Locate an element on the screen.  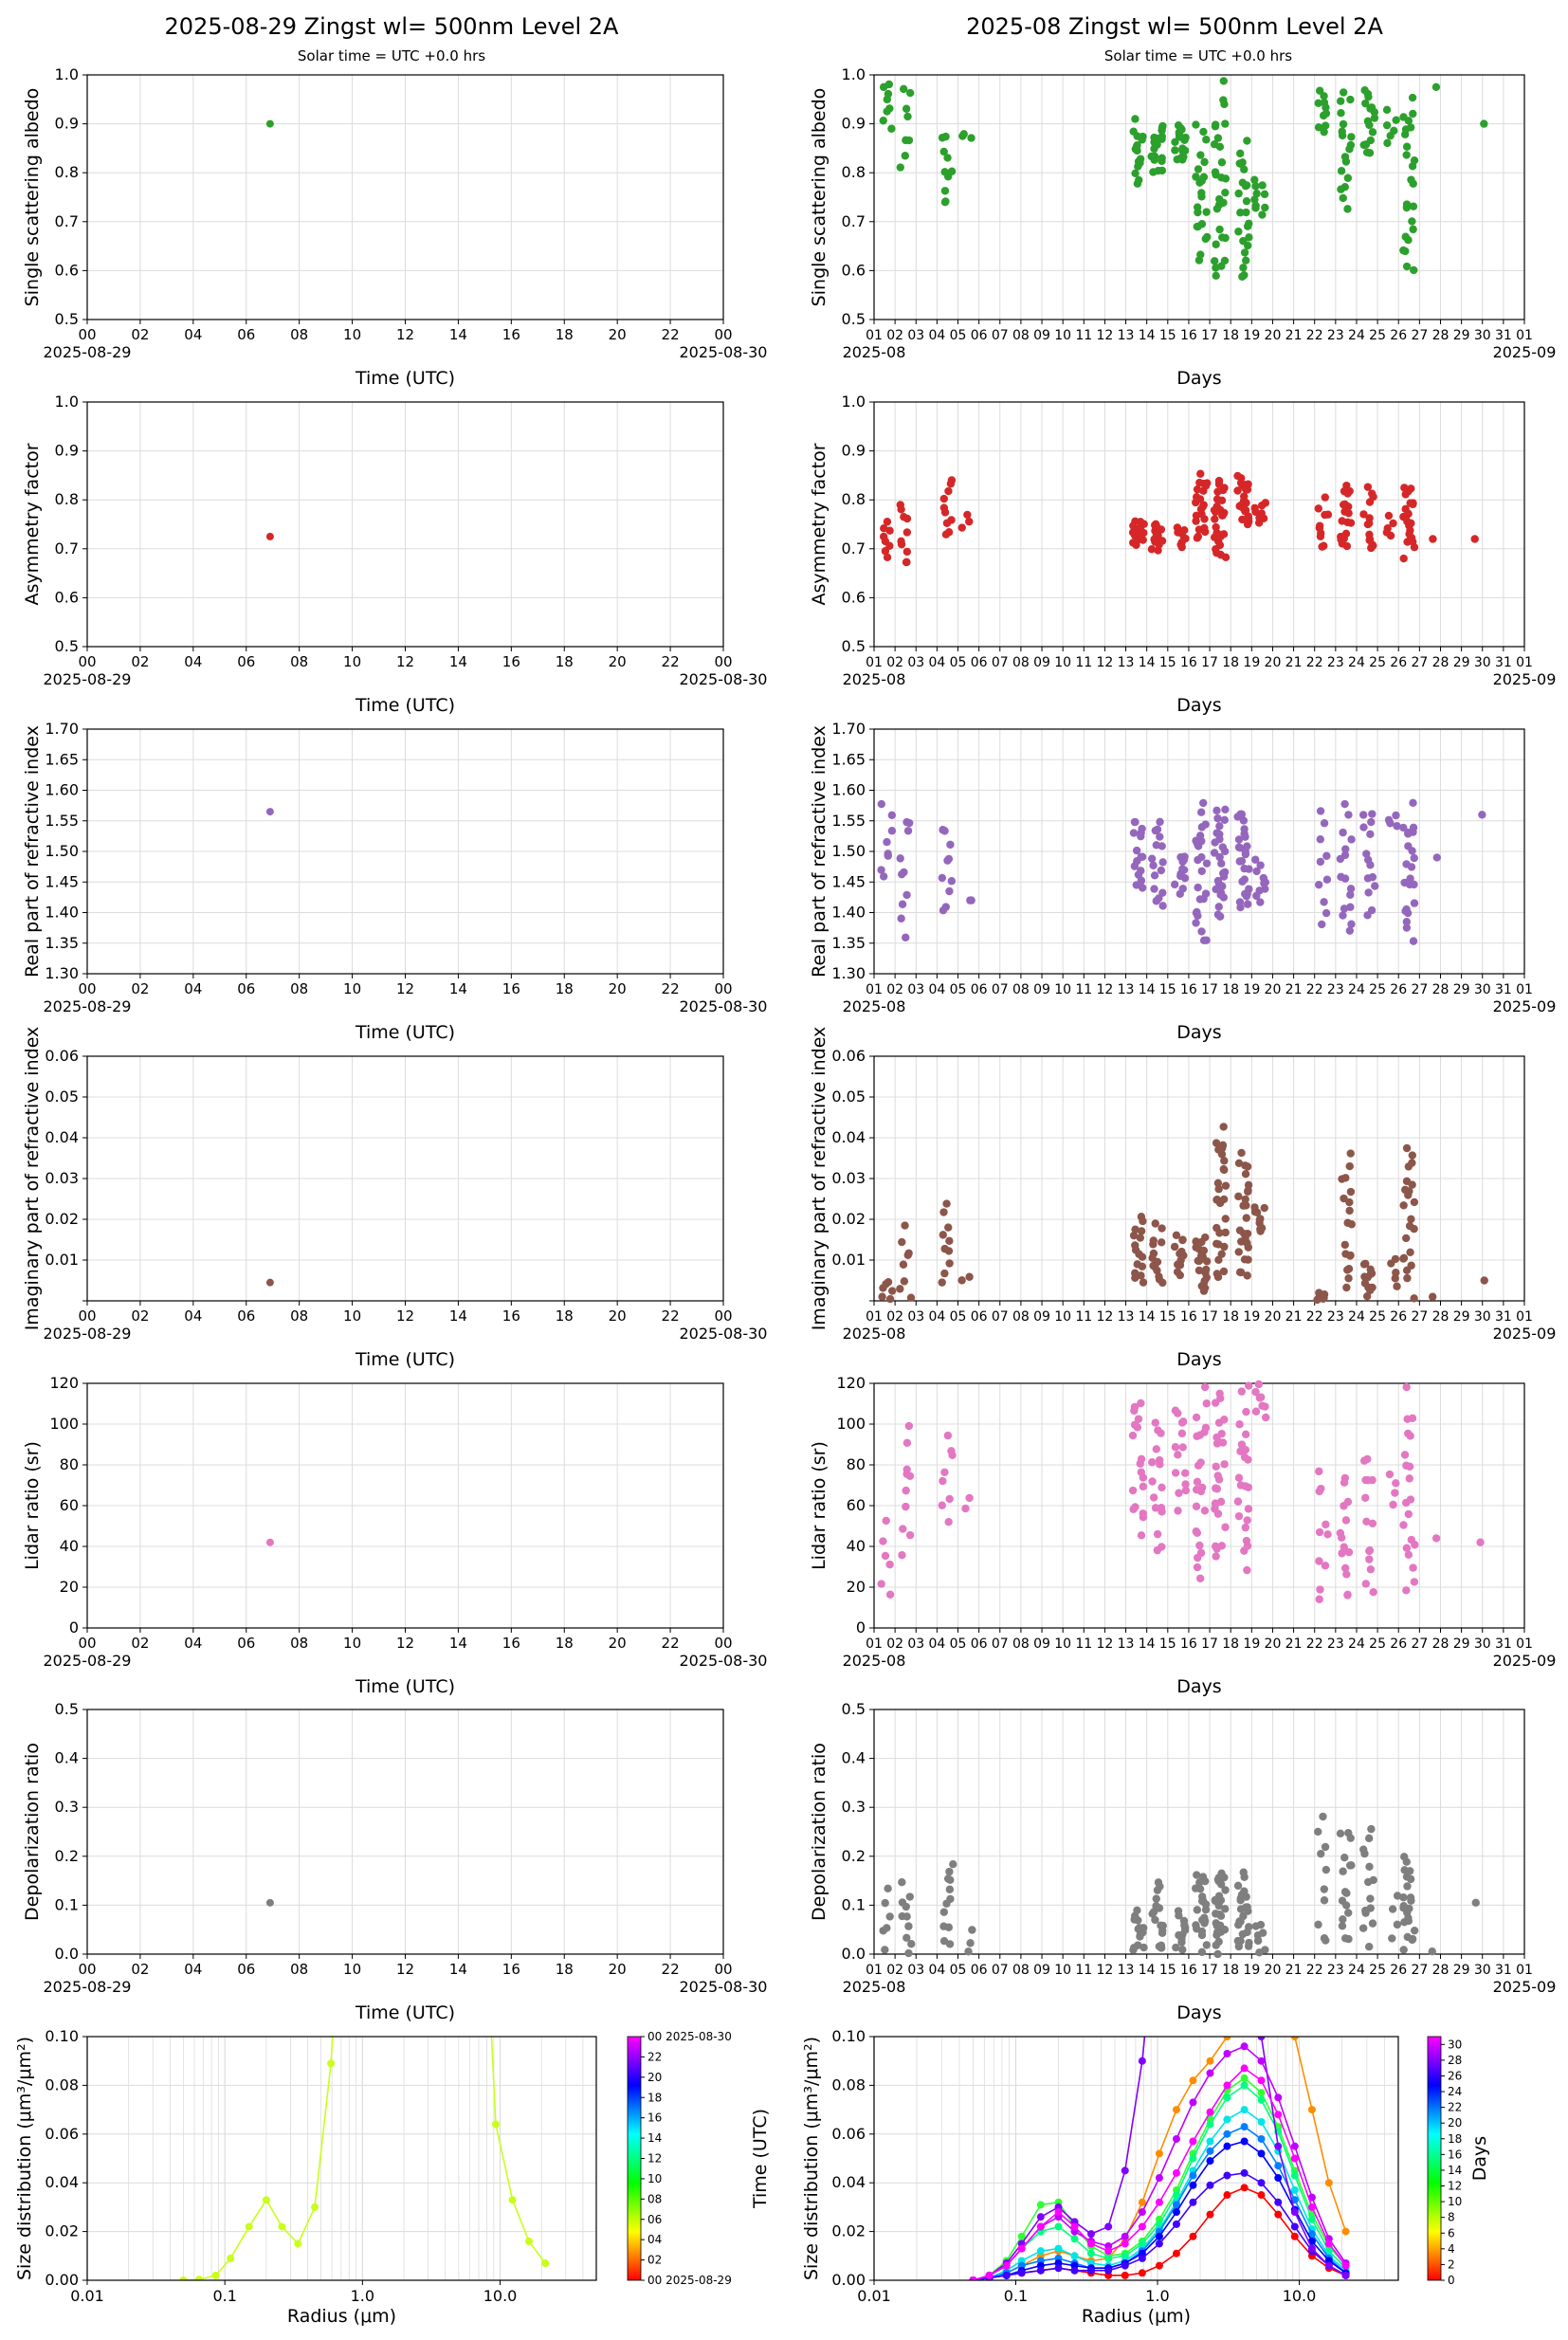
y-axis-label: Lidar ratio (sr) is located at coordinates (32, 1505).